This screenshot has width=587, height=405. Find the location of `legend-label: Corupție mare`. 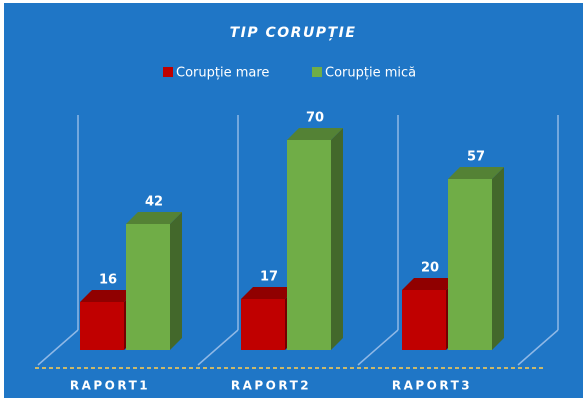

legend-label: Corupție mare is located at coordinates (222, 73).